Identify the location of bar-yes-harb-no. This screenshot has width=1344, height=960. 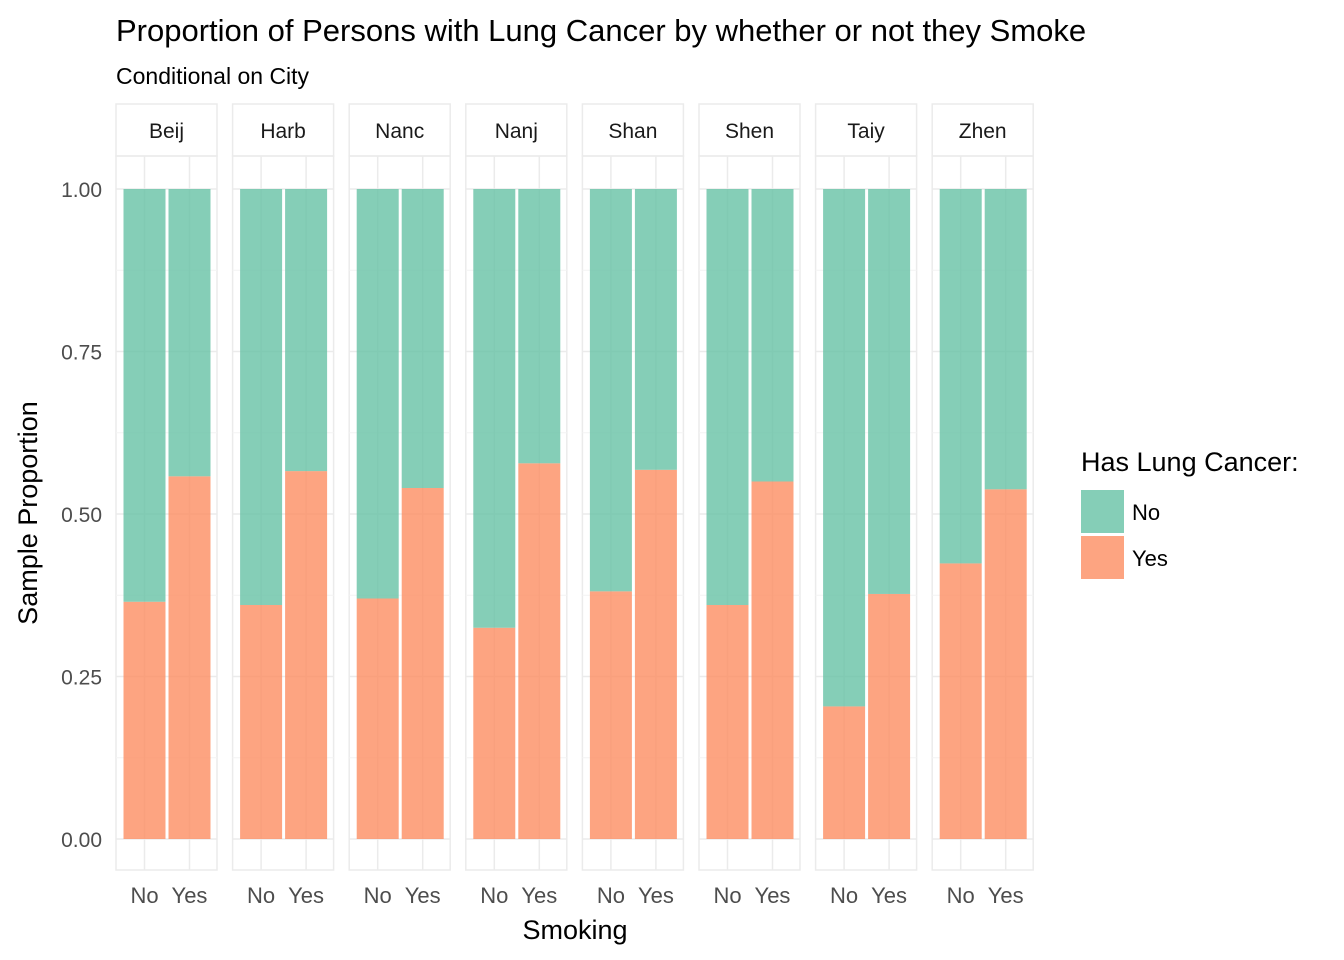
(261, 722).